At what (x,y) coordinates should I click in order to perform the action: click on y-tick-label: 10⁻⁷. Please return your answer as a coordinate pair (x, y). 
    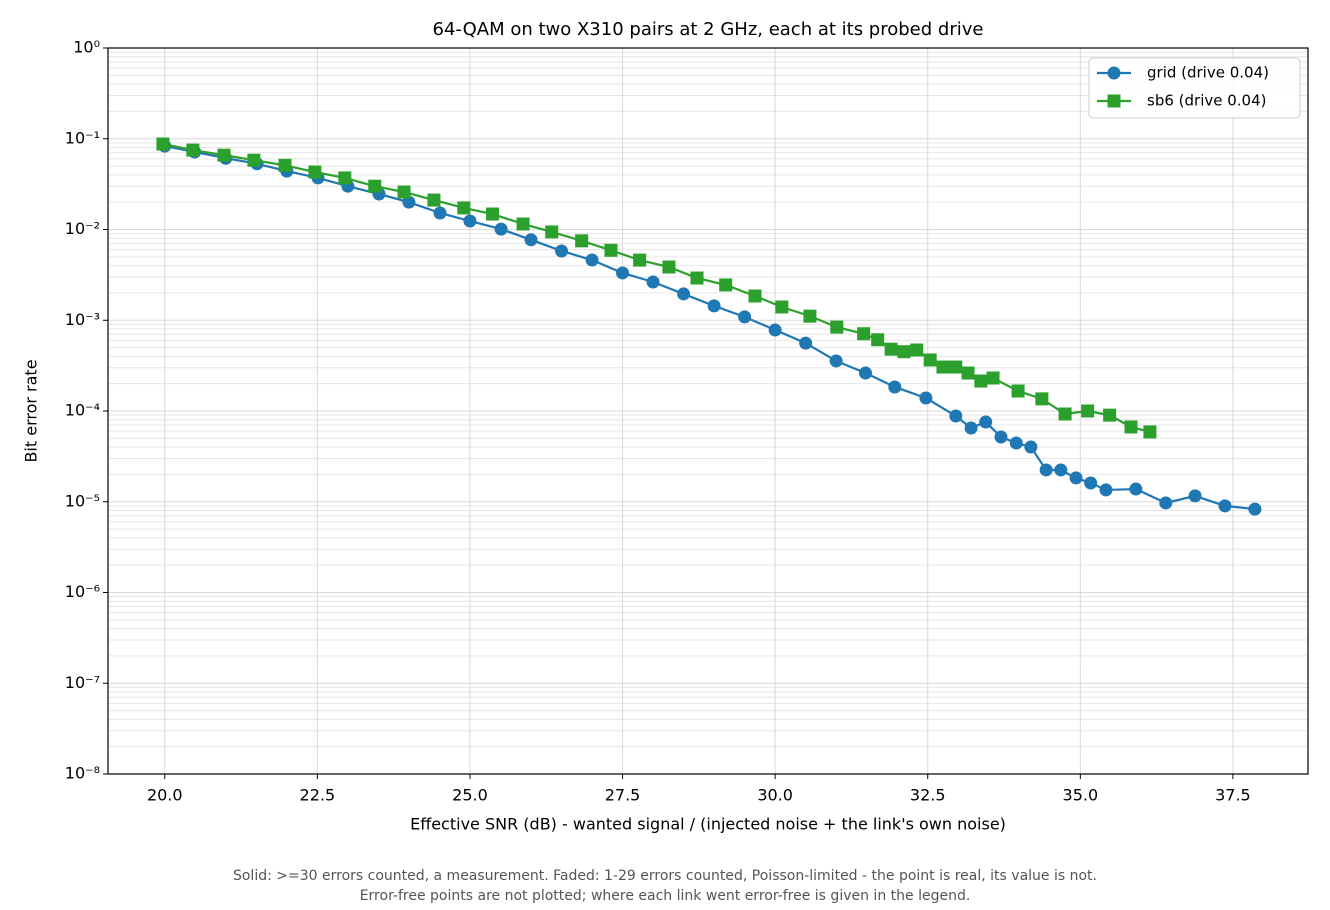
    Looking at the image, I should click on (82, 682).